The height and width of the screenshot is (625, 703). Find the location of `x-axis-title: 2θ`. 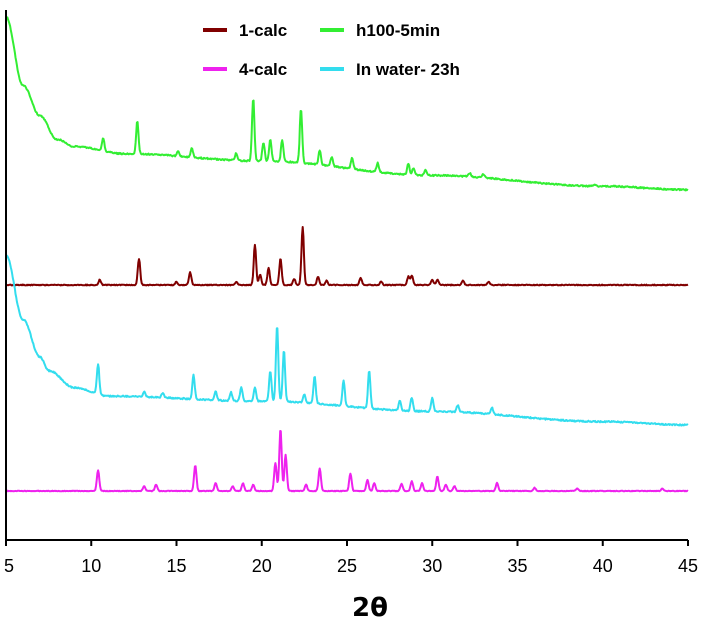

x-axis-title: 2θ is located at coordinates (370, 608).